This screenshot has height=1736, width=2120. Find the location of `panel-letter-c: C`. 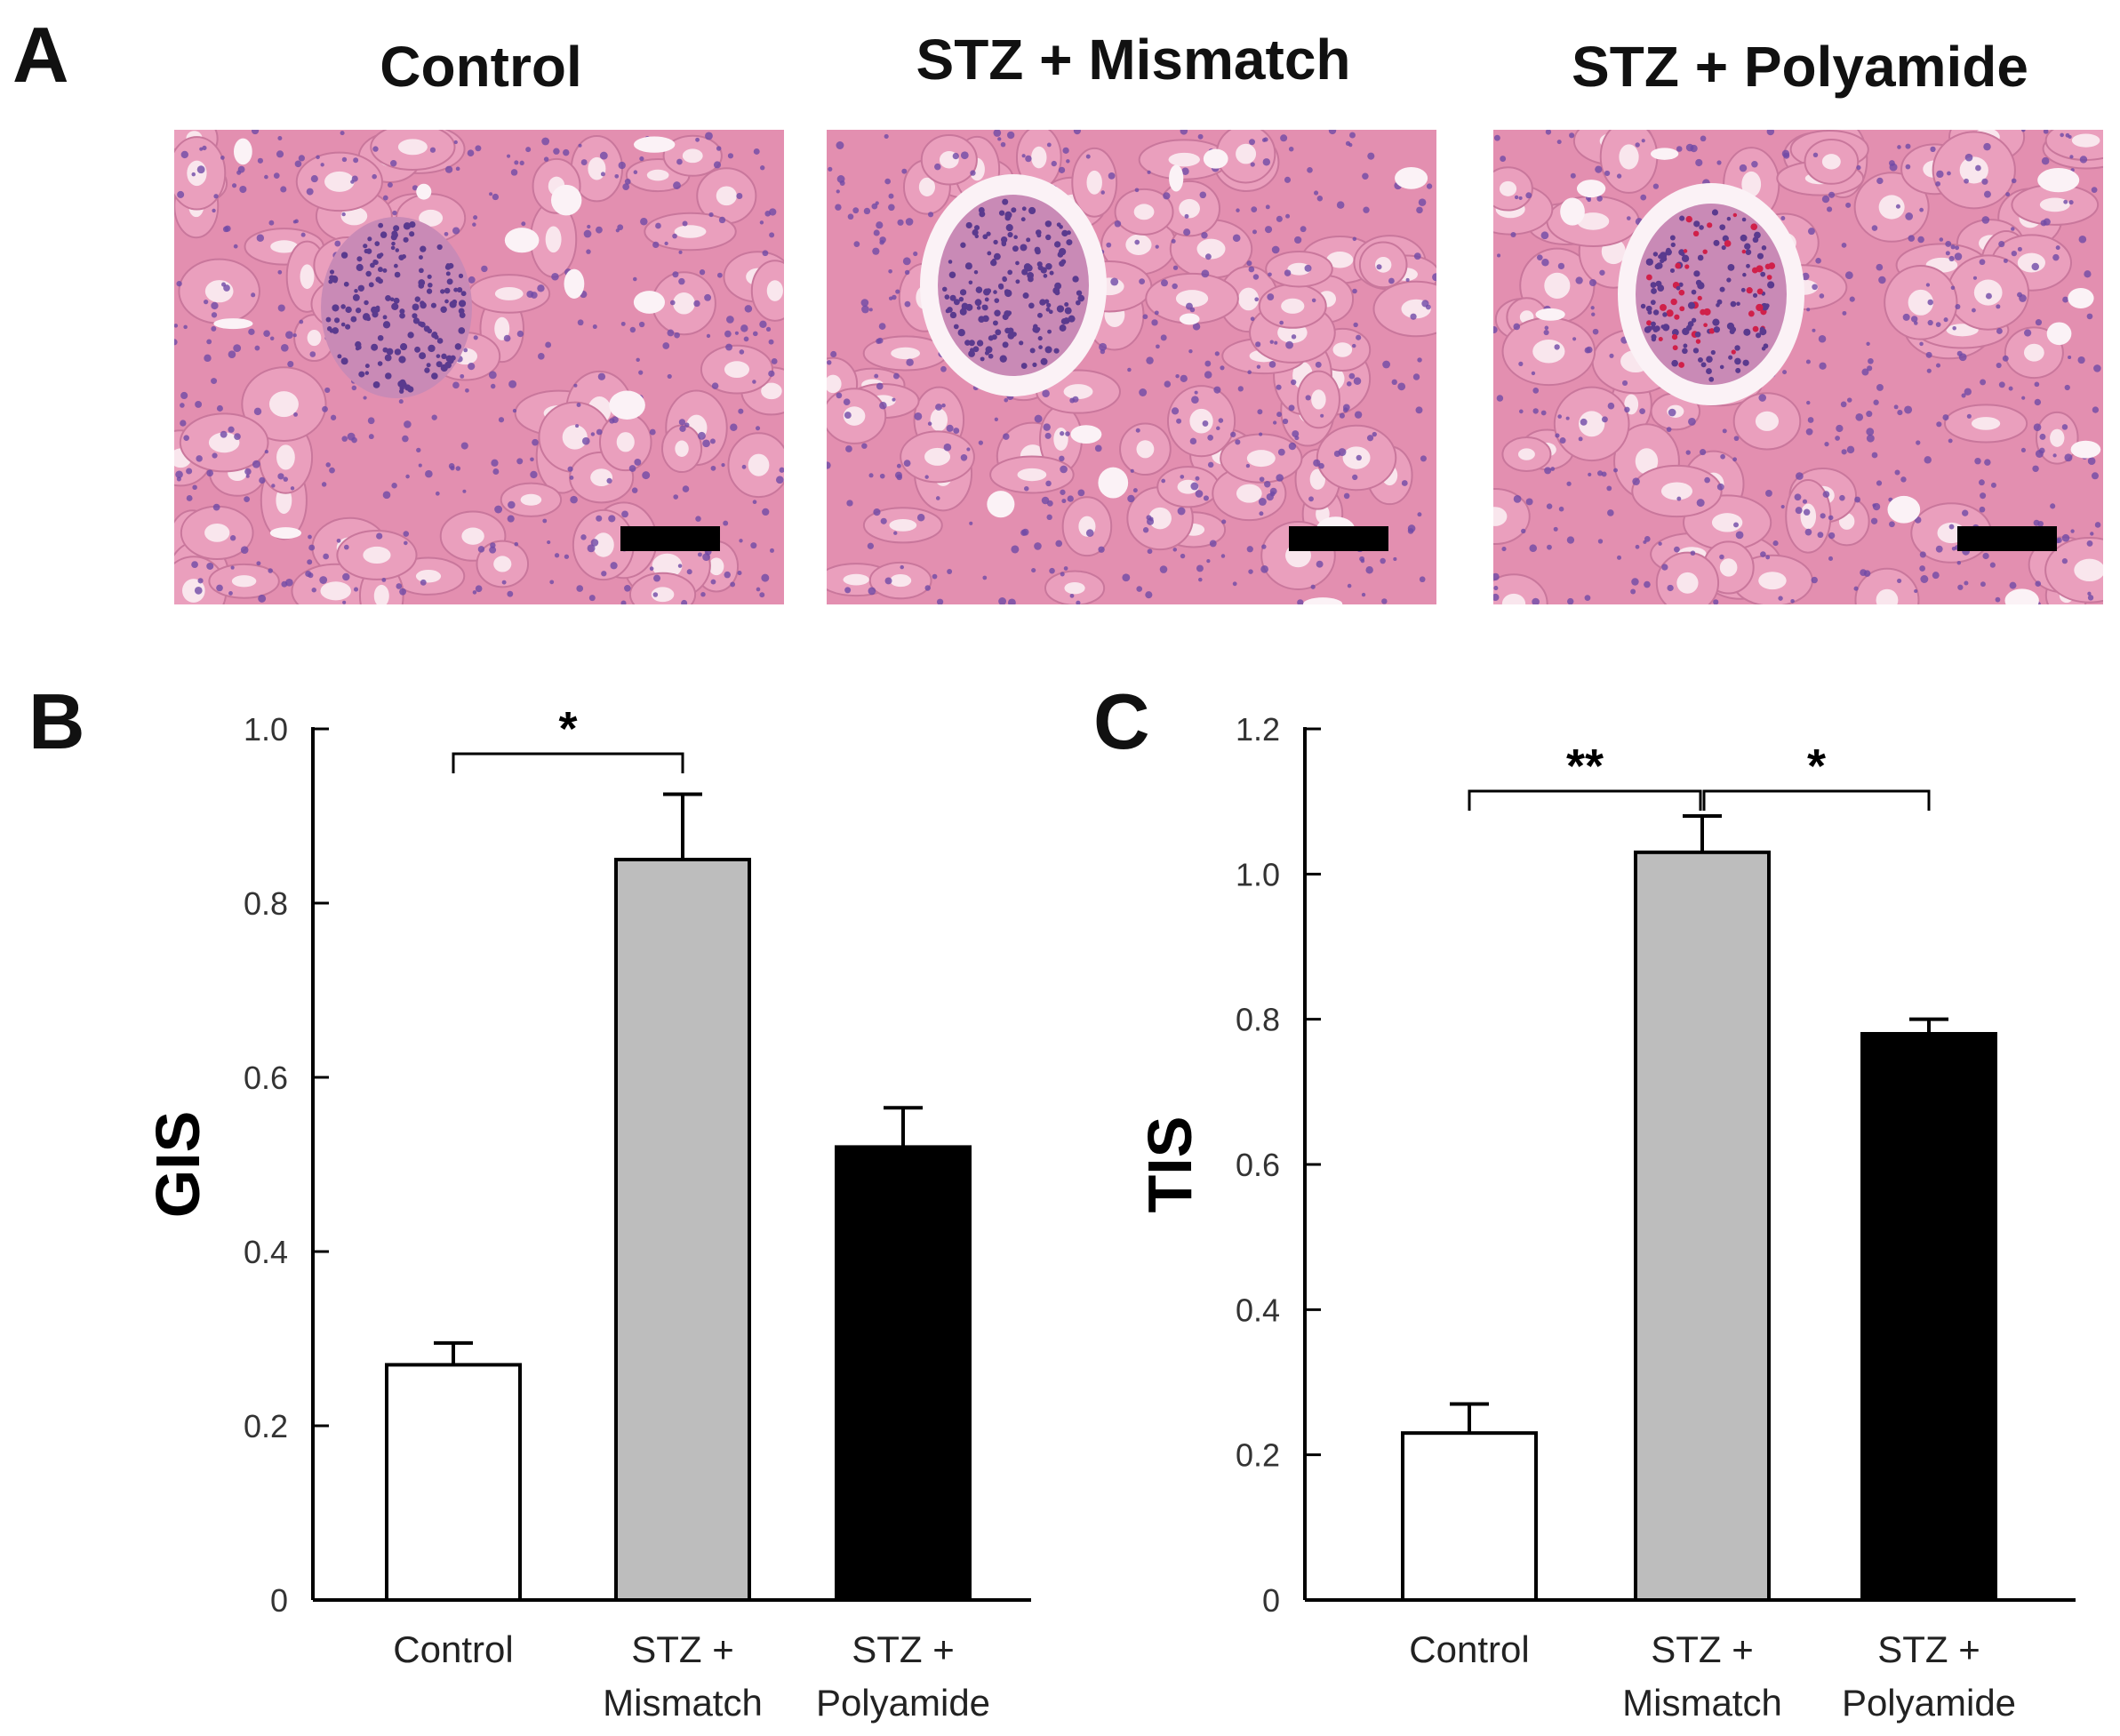

panel-letter-c: C is located at coordinates (1121, 721).